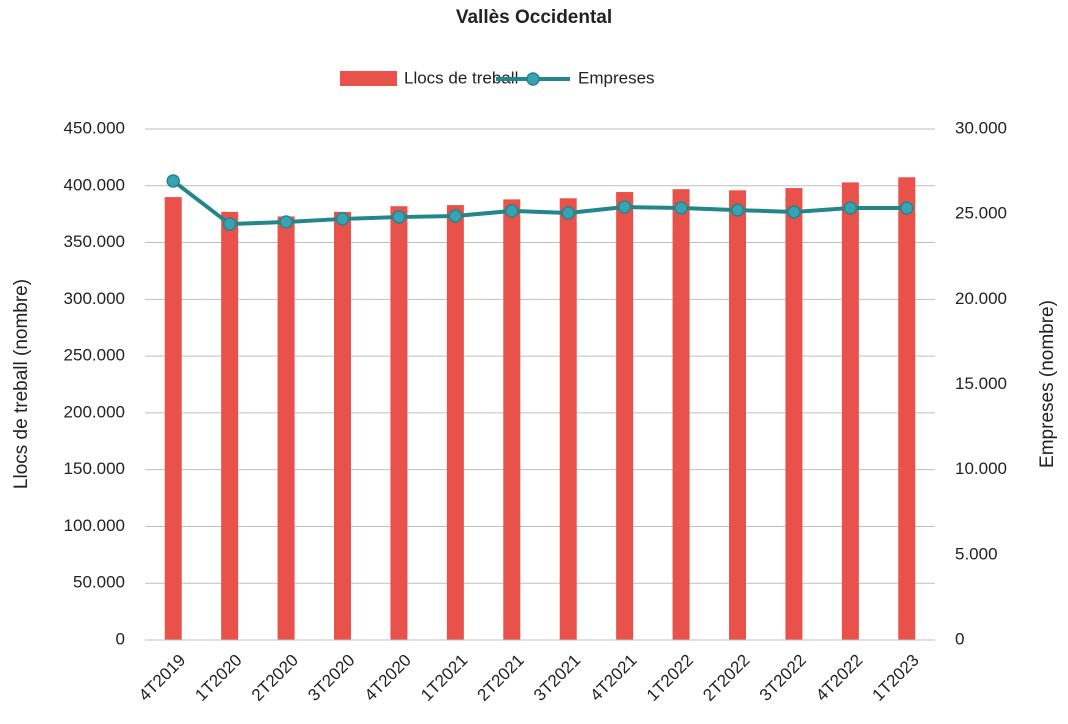  What do you see at coordinates (896, 678) in the screenshot?
I see `x-tick-label: 1T2023` at bounding box center [896, 678].